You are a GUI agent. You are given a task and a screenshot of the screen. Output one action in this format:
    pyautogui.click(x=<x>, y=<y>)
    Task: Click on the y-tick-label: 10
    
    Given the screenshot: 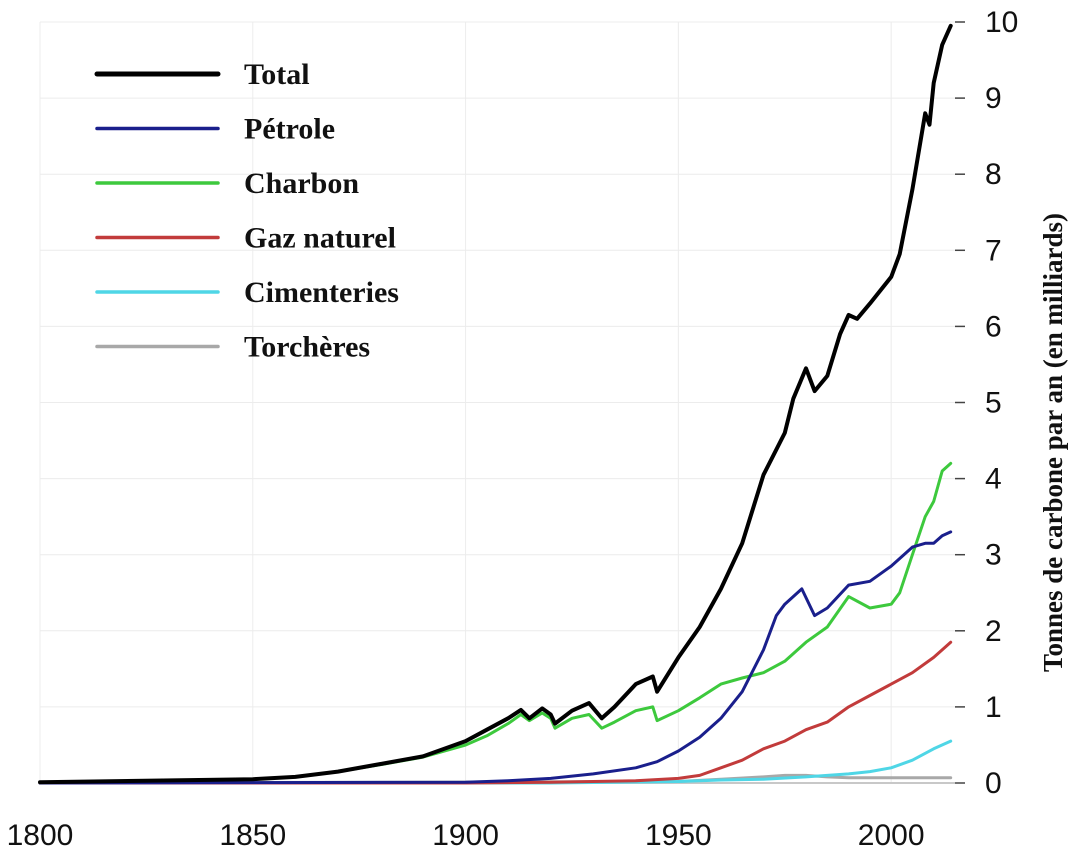 What is the action you would take?
    pyautogui.click(x=1001, y=22)
    